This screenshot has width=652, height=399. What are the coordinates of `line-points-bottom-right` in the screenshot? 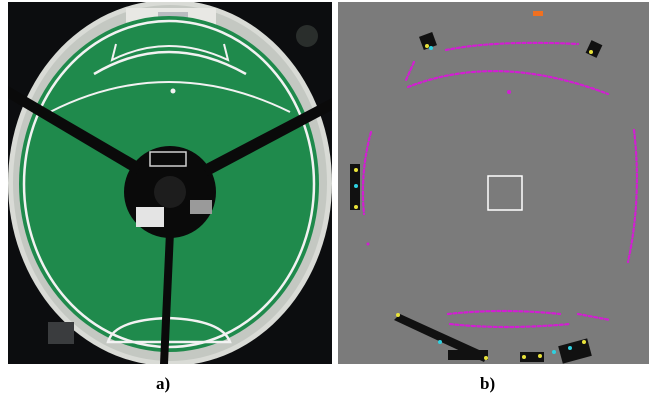 It's located at (594, 317).